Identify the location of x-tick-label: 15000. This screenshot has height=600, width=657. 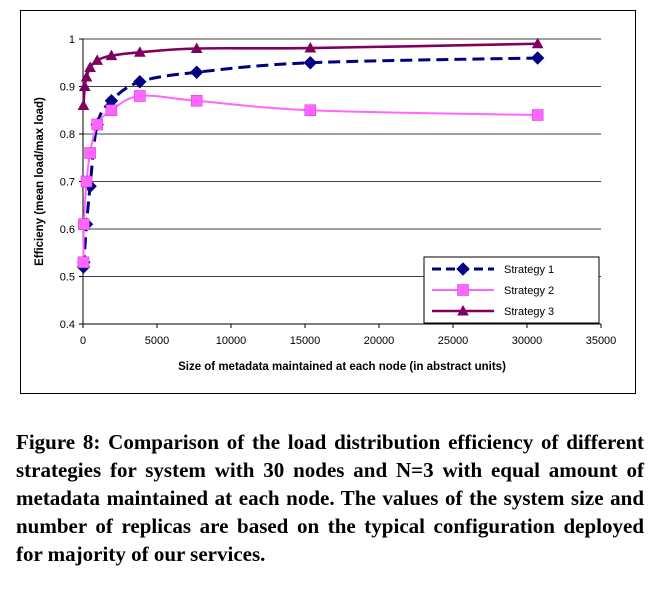
(305, 341).